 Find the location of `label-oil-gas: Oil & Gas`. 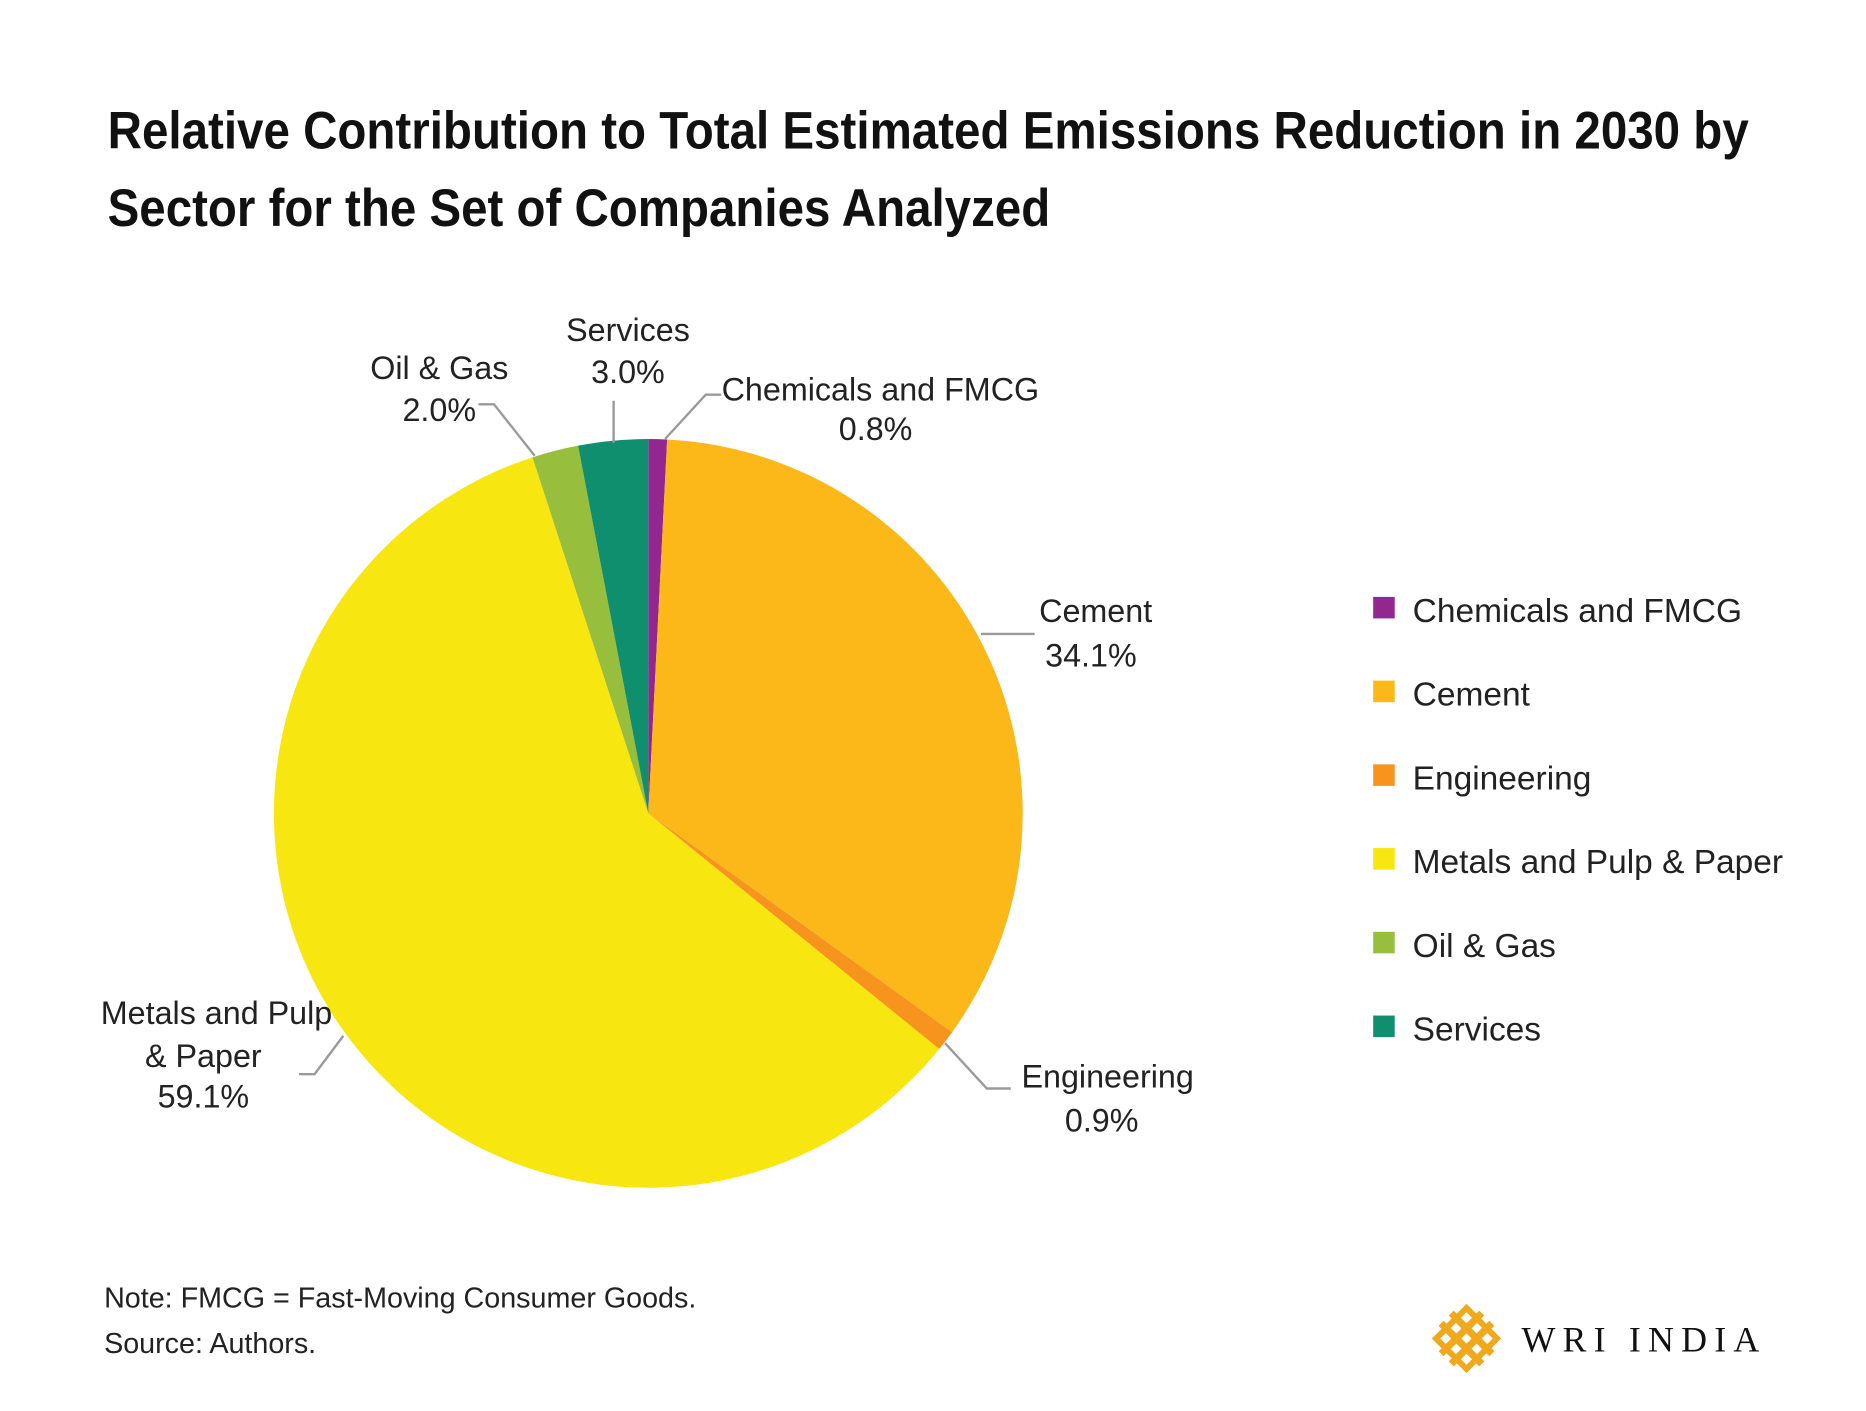

label-oil-gas: Oil & Gas is located at coordinates (439, 368).